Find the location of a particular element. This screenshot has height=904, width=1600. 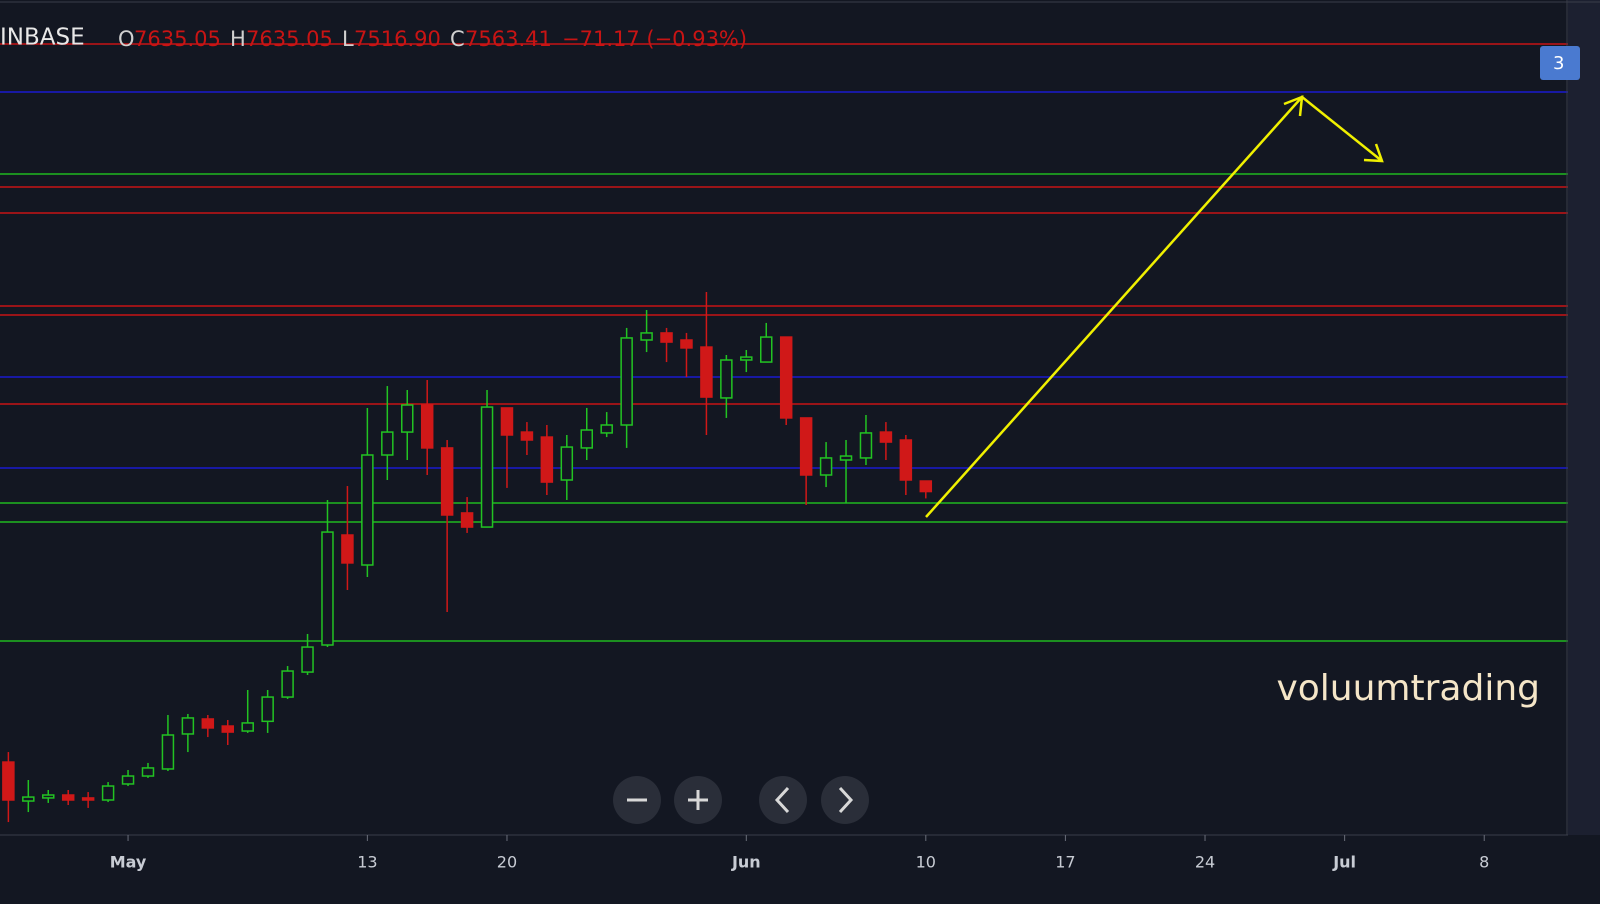

x-tick-label: 8 is located at coordinates (1484, 862).